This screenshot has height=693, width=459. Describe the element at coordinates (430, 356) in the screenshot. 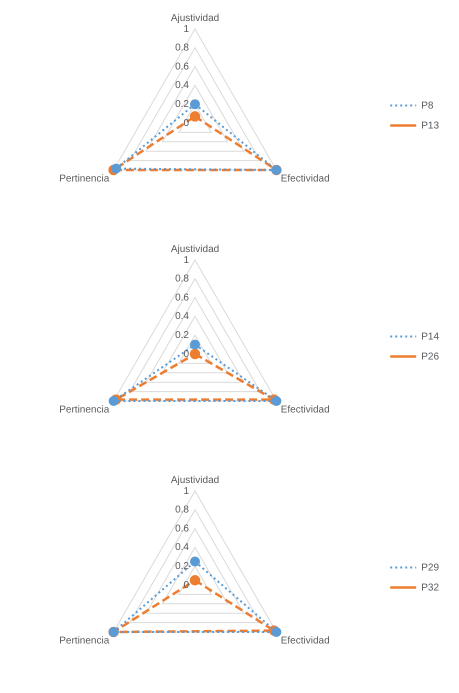

I see `legend-label: P26` at that location.